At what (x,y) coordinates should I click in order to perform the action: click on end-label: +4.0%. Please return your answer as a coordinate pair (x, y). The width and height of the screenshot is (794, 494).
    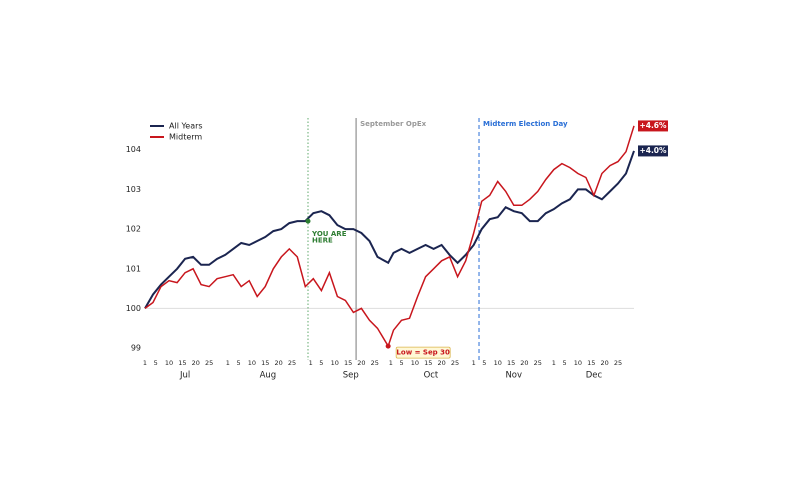
    Looking at the image, I should click on (653, 150).